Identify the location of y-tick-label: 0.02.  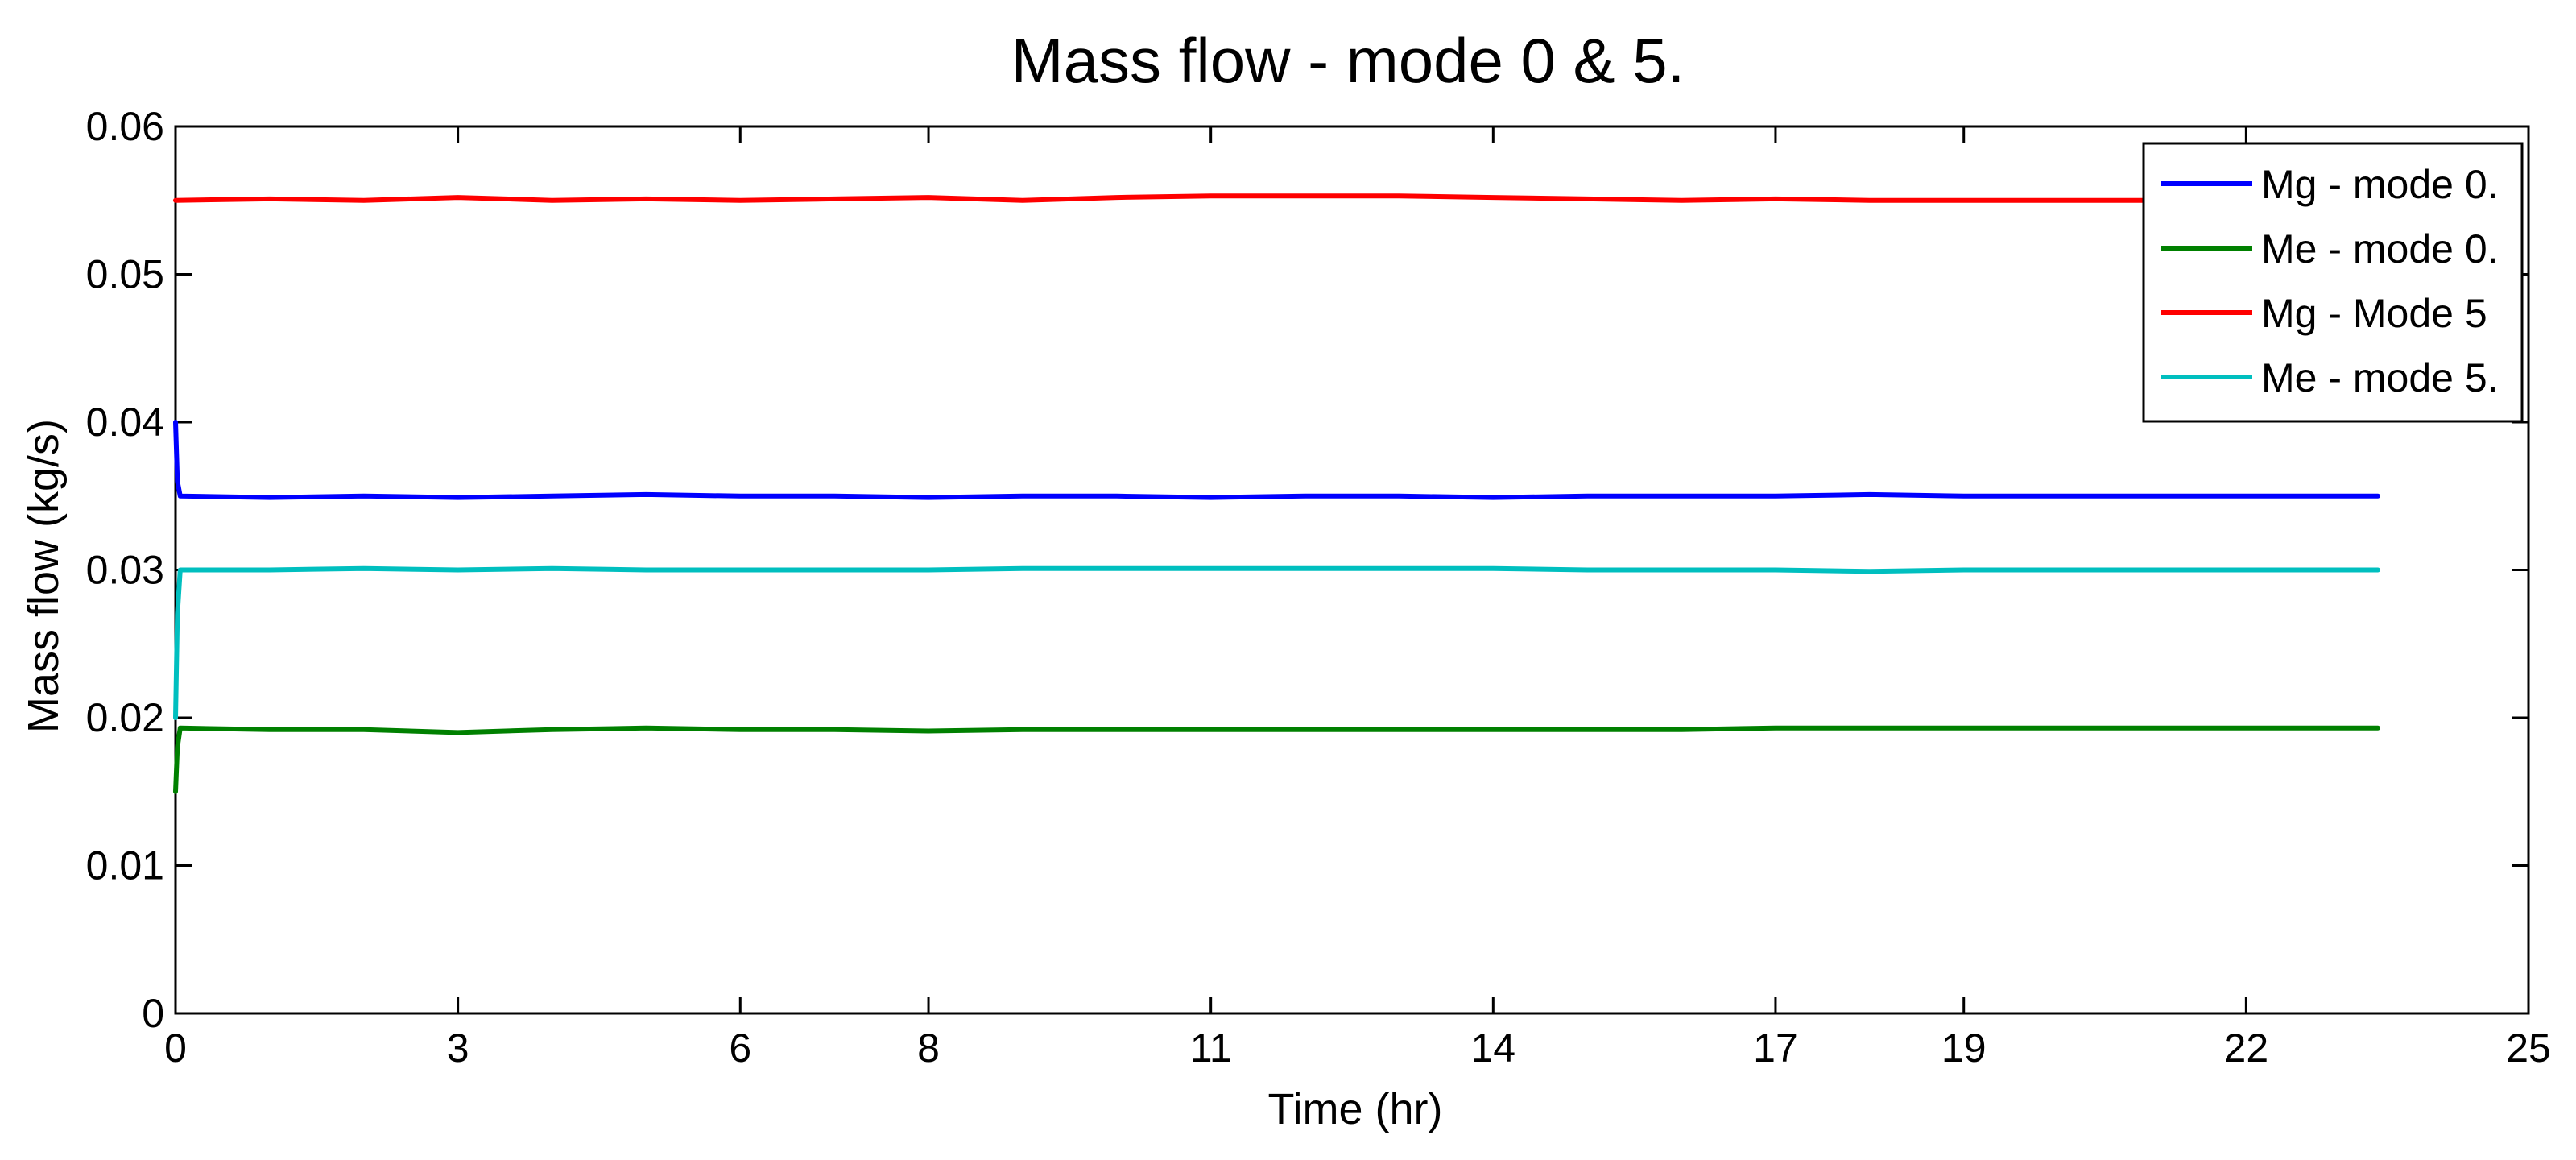
(125, 717).